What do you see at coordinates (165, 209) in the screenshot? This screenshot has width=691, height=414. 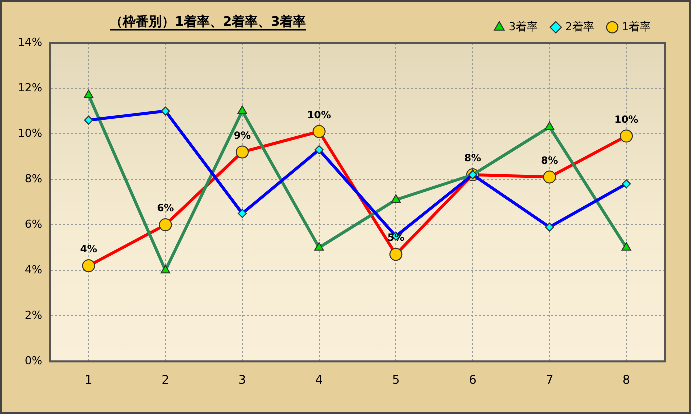 I see `data-label: 6%` at bounding box center [165, 209].